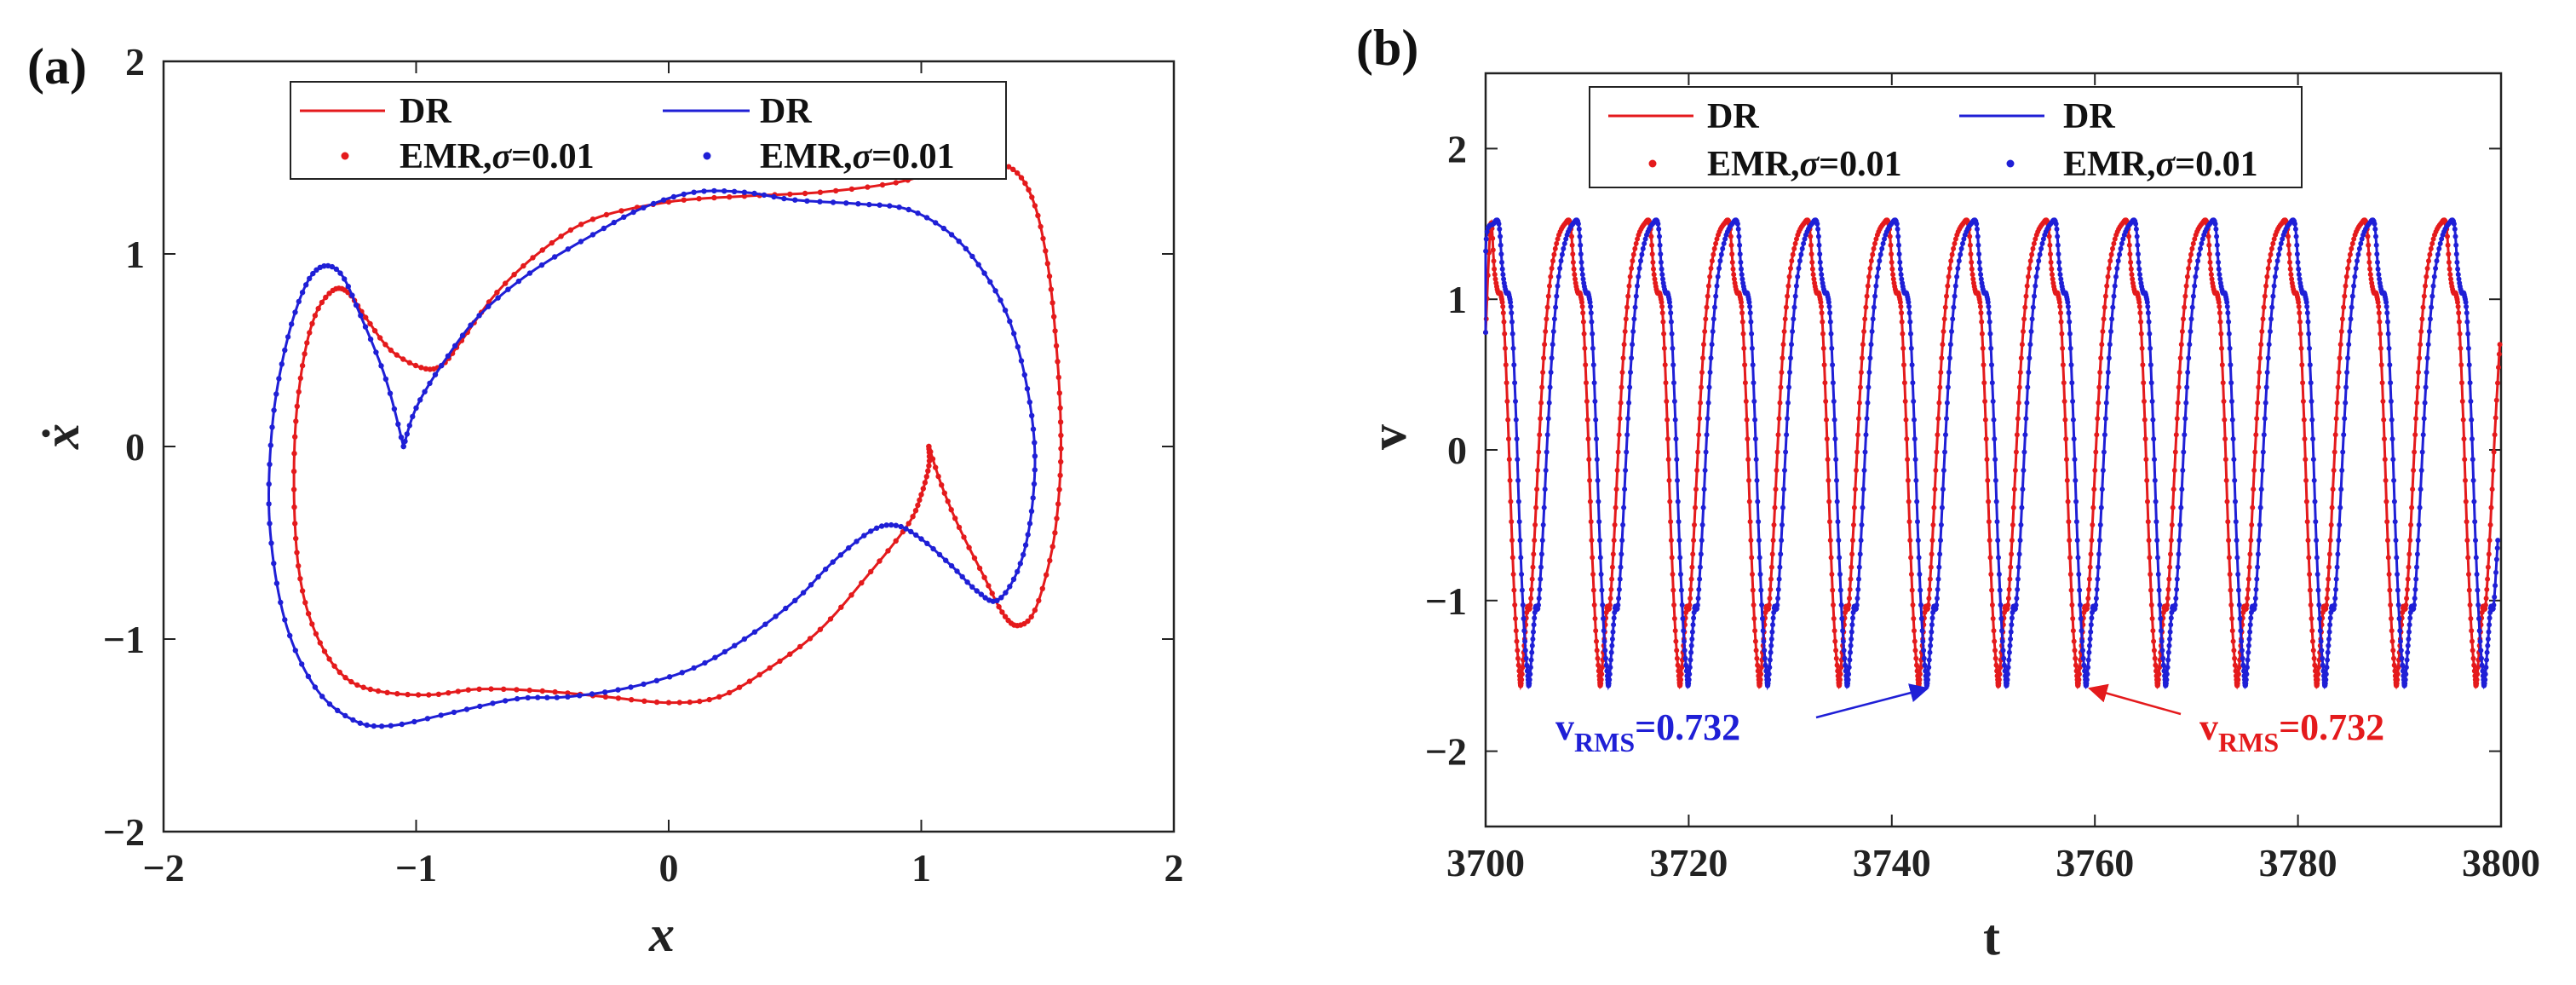  I want to click on panel-a-ytick-label: 1, so click(135, 254).